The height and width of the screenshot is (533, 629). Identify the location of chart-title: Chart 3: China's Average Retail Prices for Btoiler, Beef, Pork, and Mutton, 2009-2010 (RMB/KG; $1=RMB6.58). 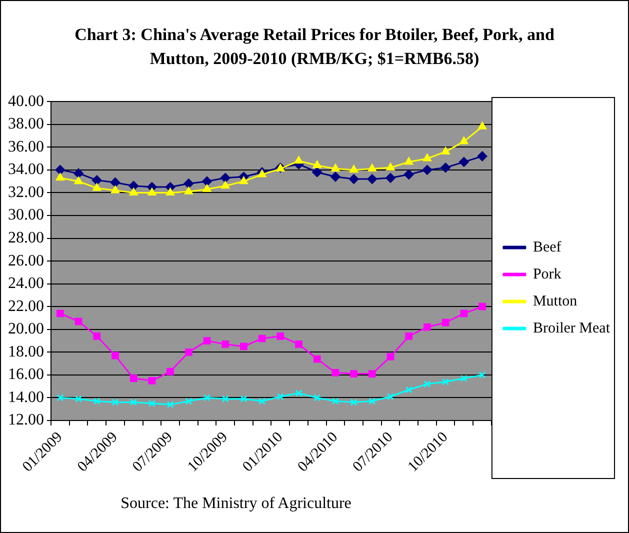
(315, 47).